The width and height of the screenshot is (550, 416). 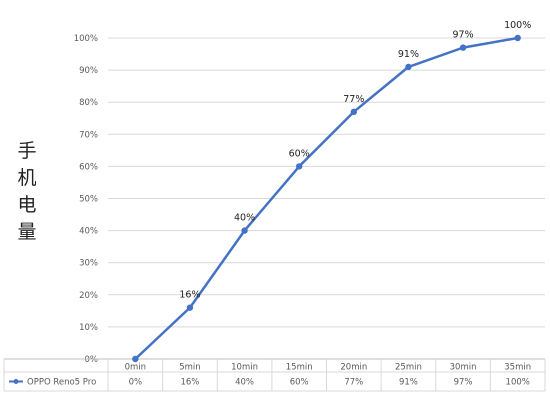 I want to click on y-tick-label: 70%, so click(x=88, y=135).